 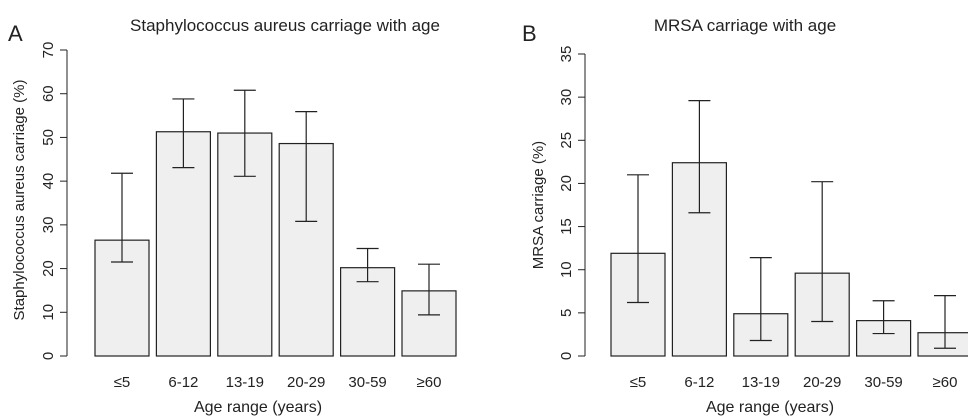 I want to click on panel-a-y-tick-label: 70, so click(x=48, y=50).